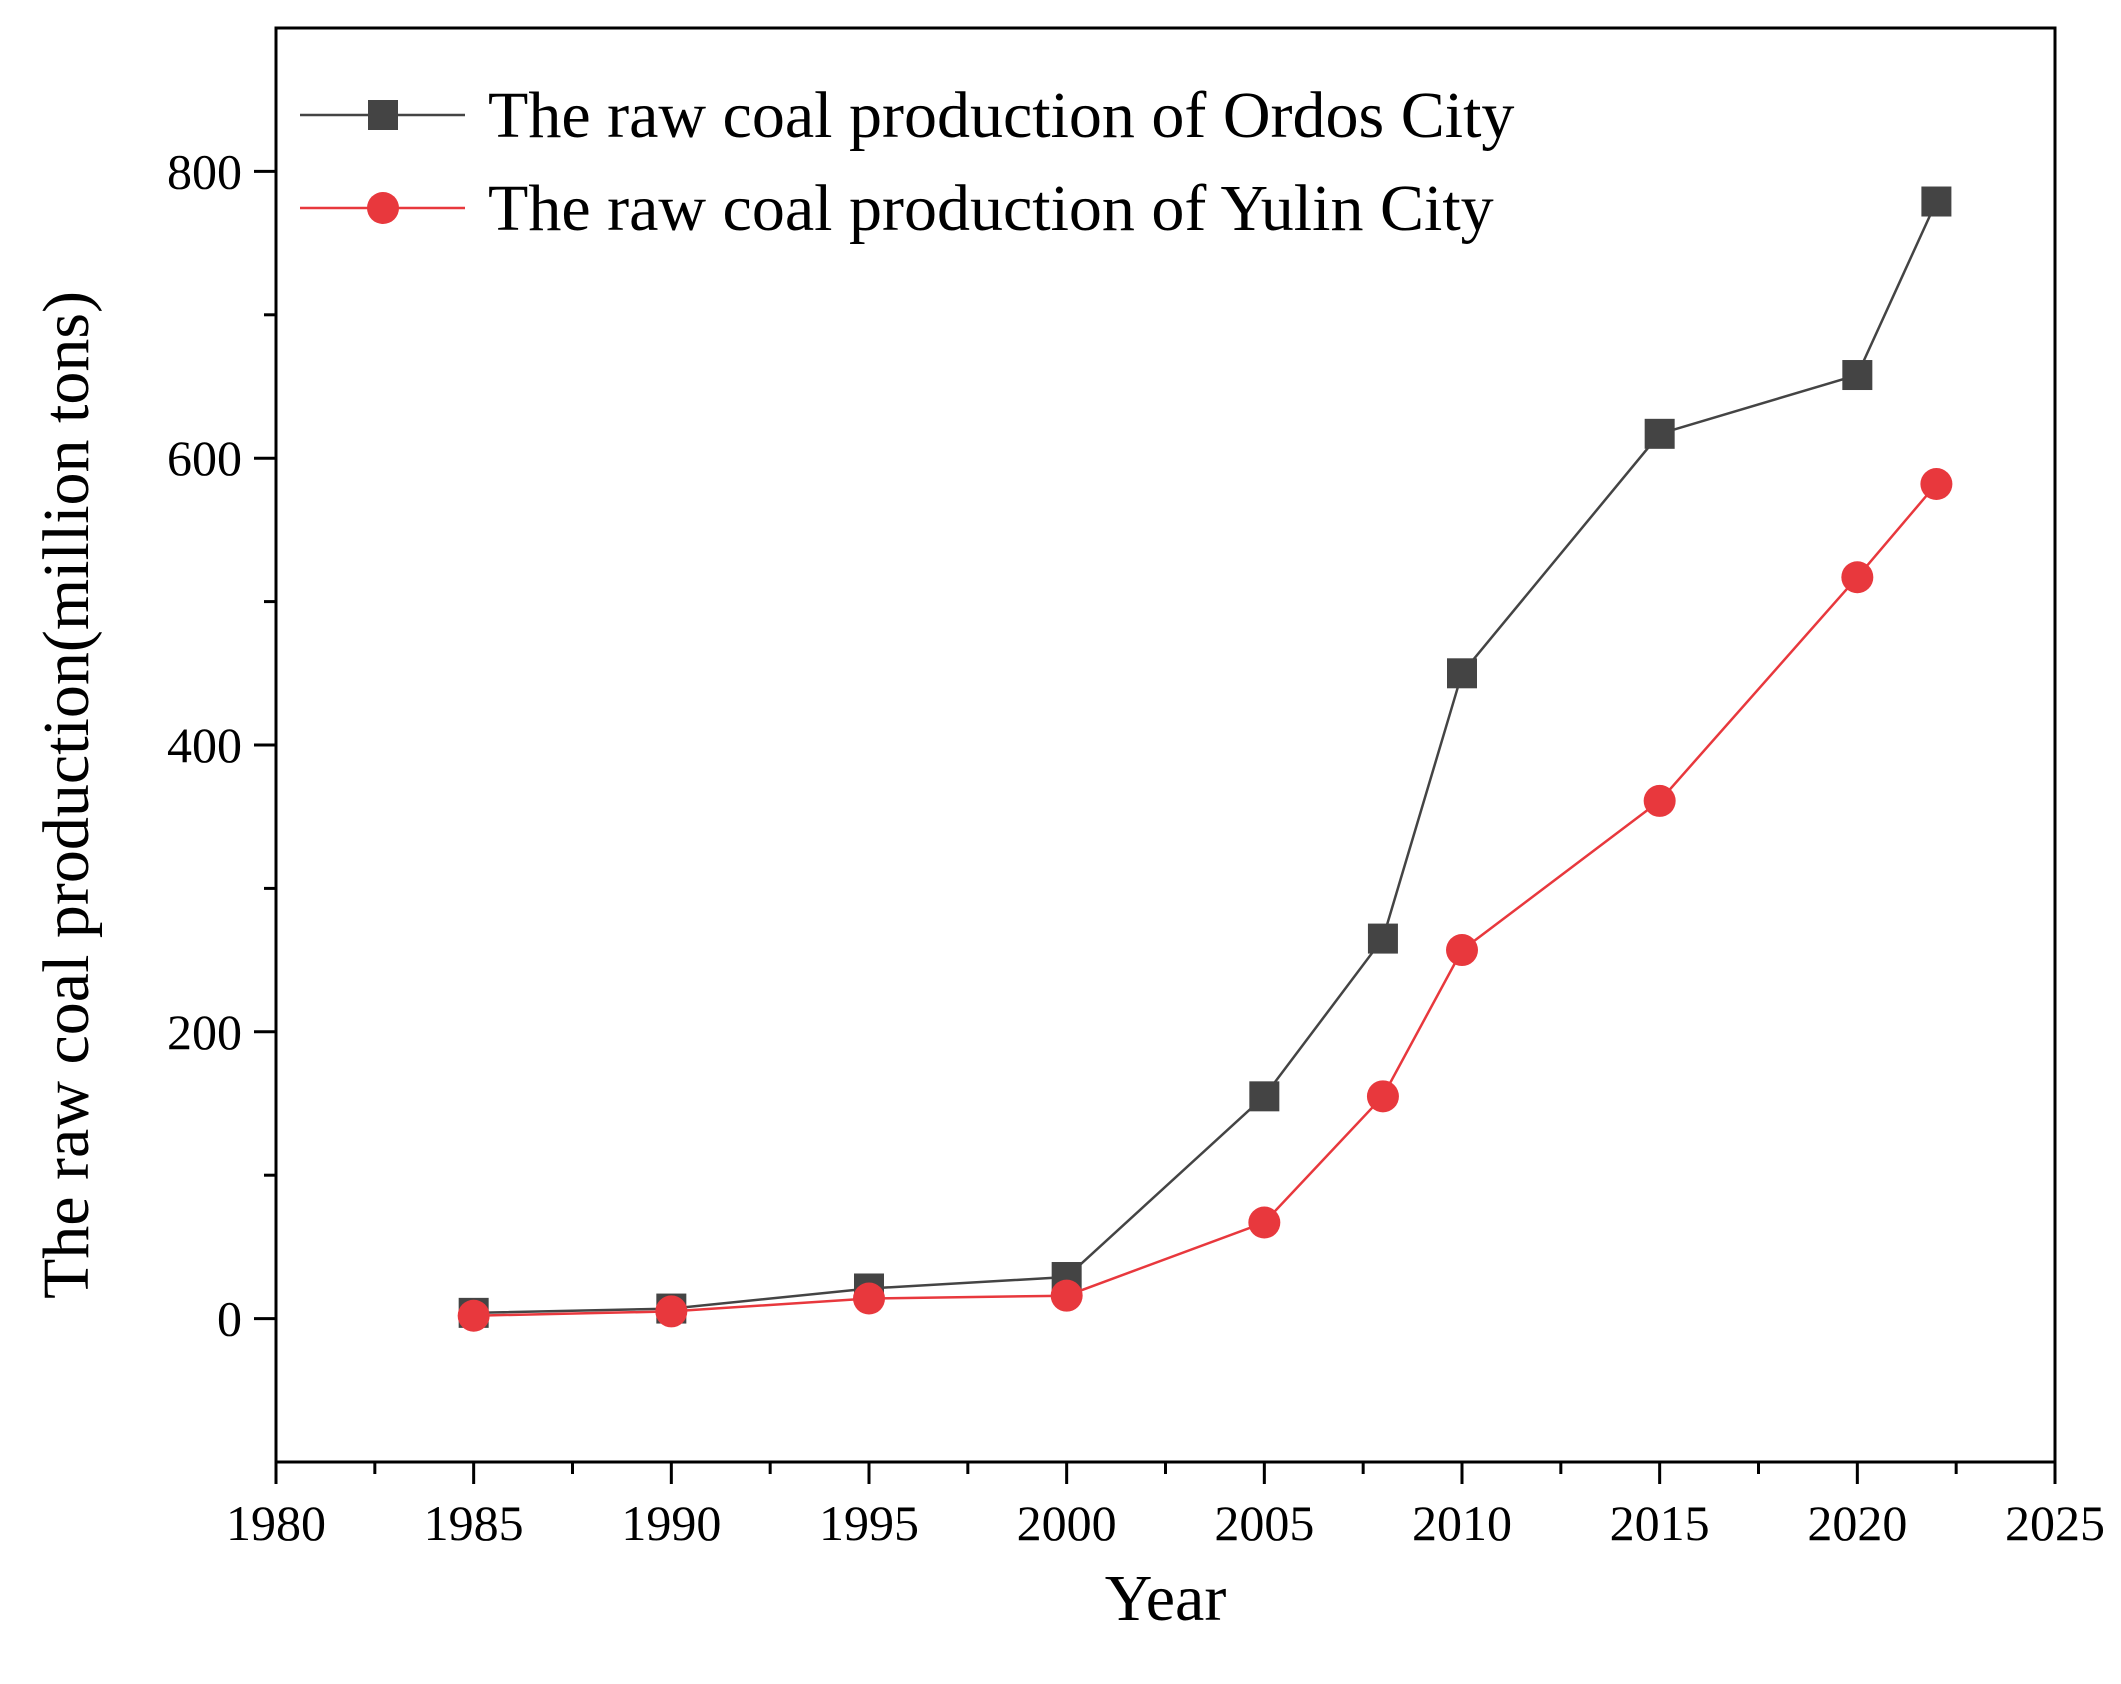 The image size is (2121, 1684). I want to click on y-axis-title: The raw coal production(million tons), so click(66, 795).